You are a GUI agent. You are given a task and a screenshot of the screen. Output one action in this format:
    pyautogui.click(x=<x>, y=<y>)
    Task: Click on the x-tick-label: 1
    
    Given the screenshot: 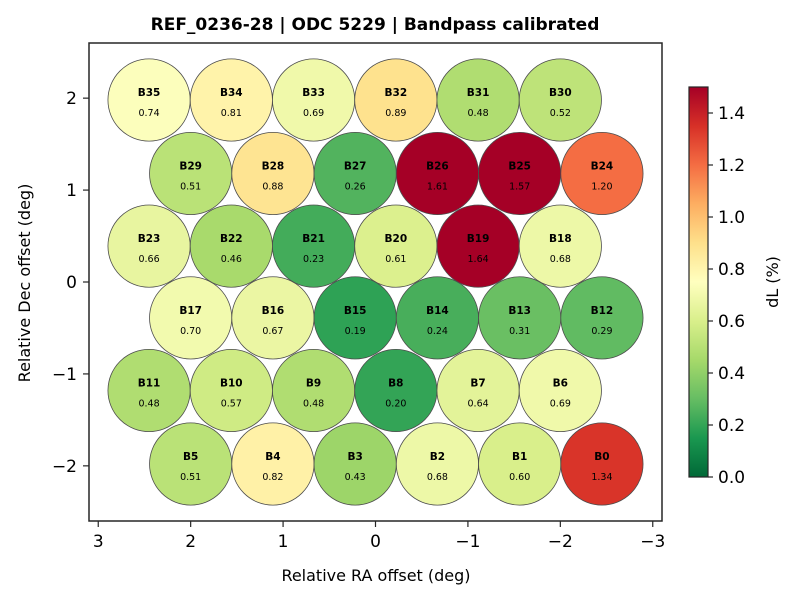 What is the action you would take?
    pyautogui.click(x=283, y=542)
    